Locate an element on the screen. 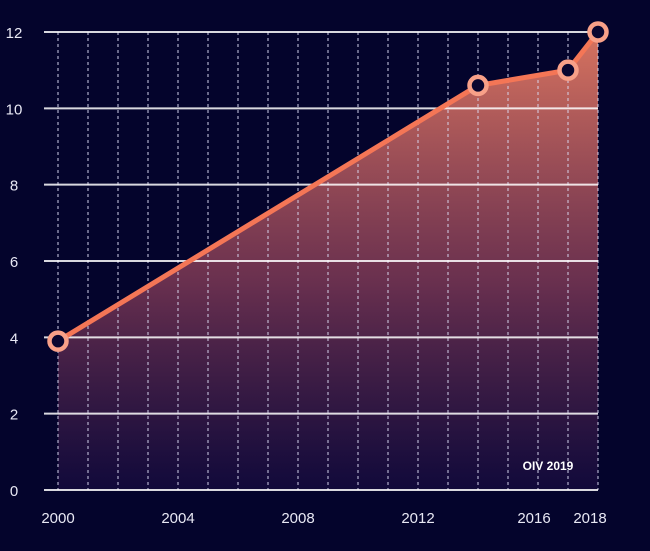 Image resolution: width=650 pixels, height=551 pixels. x-tick-label: 2016 is located at coordinates (533, 518).